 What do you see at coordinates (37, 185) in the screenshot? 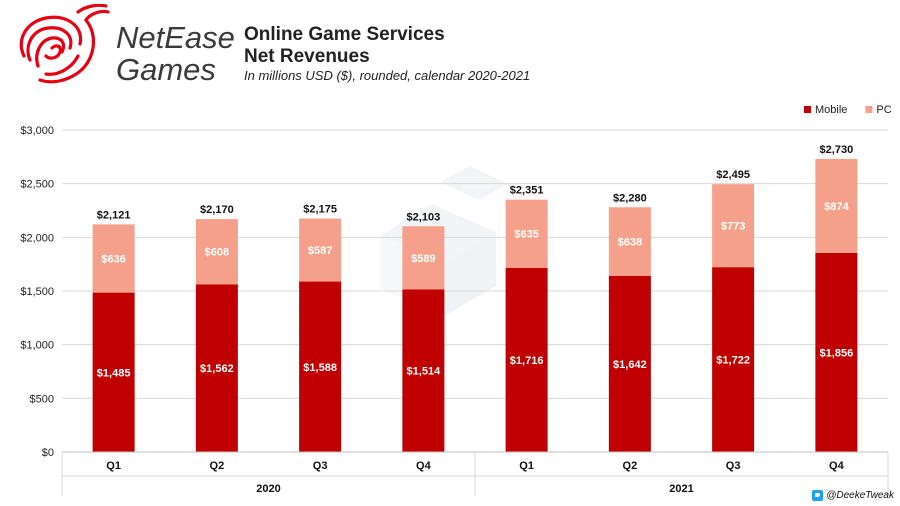
I see `y-tick-label: $2,500` at bounding box center [37, 185].